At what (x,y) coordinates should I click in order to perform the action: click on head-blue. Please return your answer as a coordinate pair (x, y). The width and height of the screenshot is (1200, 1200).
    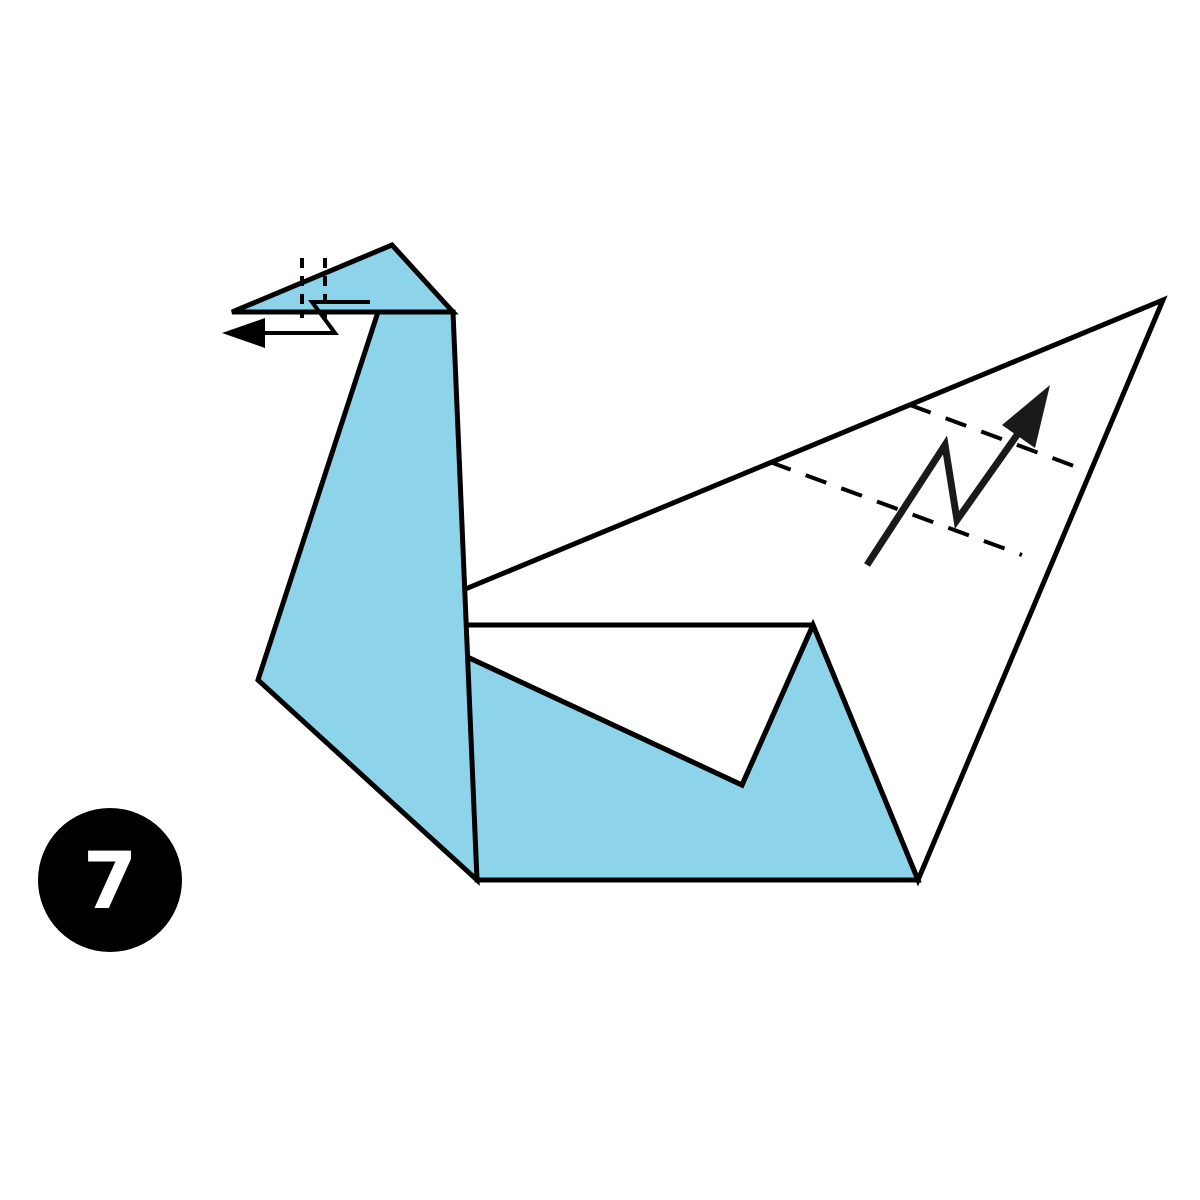
    Looking at the image, I should click on (345, 278).